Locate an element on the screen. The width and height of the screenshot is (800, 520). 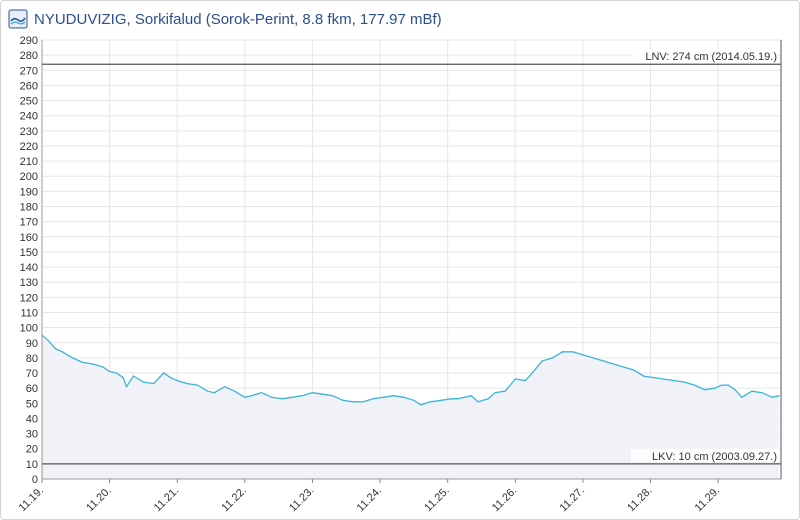
y-tick-label: 210 is located at coordinates (29, 162).